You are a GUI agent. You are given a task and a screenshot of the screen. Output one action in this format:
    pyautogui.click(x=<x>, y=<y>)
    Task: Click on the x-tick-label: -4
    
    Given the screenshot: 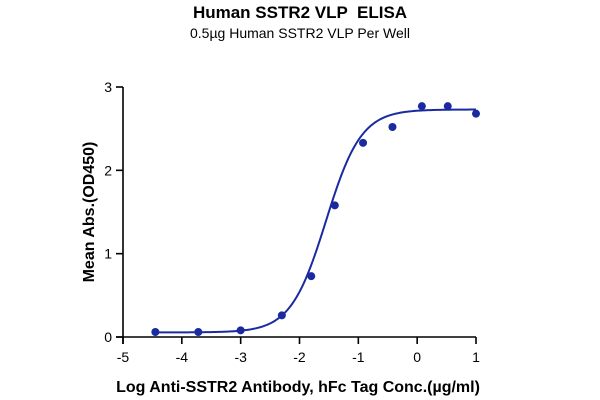 What is the action you would take?
    pyautogui.click(x=182, y=357)
    